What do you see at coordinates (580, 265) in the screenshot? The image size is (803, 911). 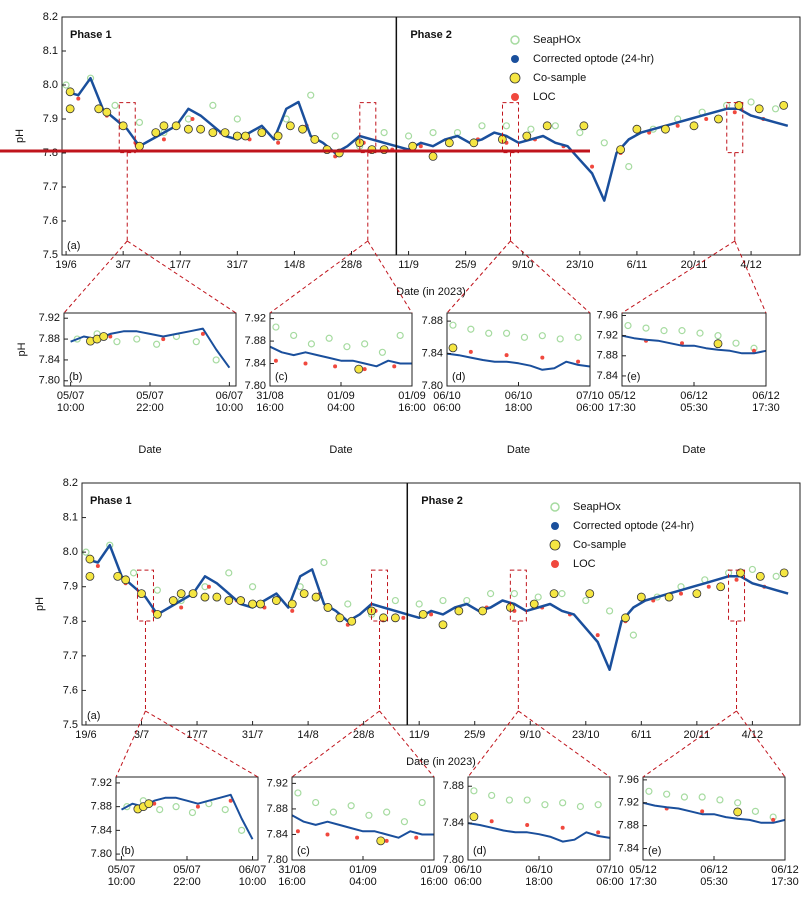 I see `x-tick-label: 23/10` at bounding box center [580, 265].